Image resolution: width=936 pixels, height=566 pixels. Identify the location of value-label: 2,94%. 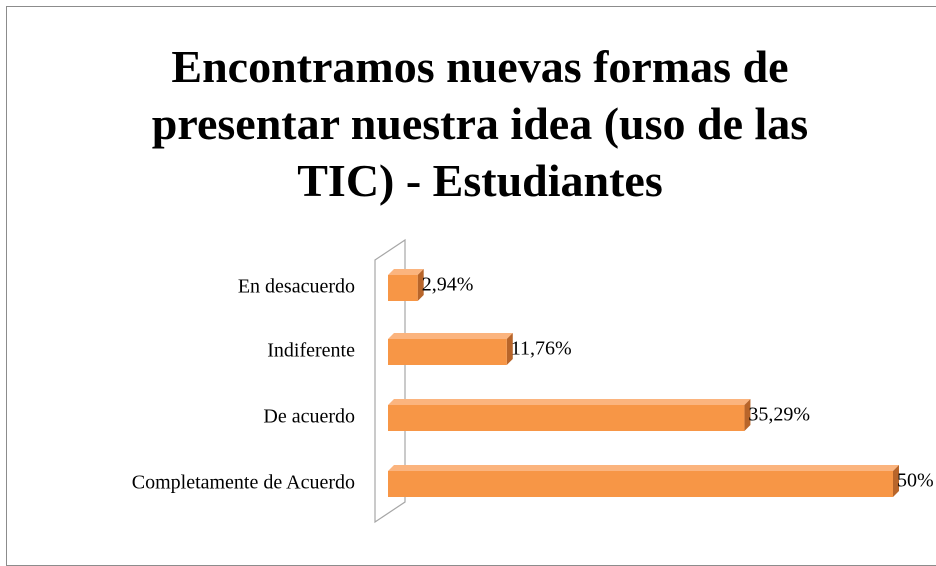
(448, 285).